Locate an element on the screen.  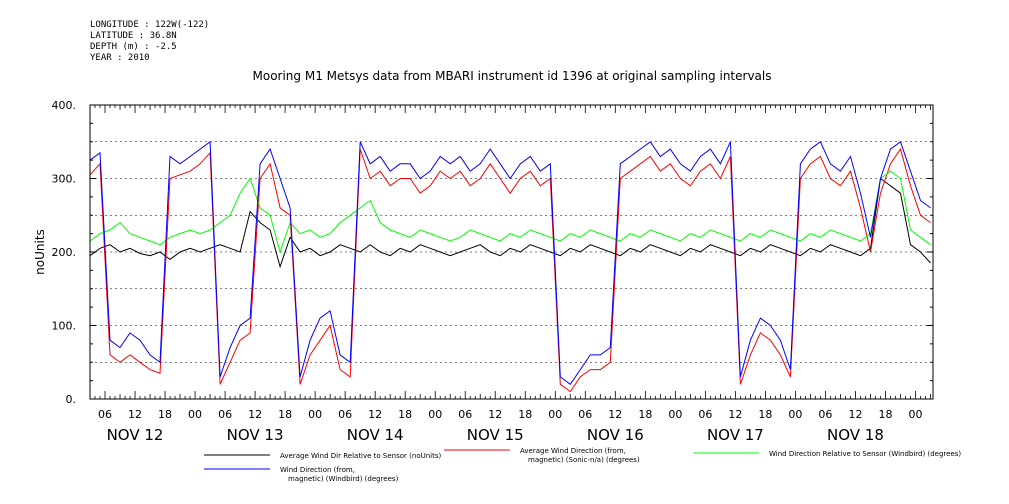
y-axis-label: noUnits is located at coordinates (40, 252).